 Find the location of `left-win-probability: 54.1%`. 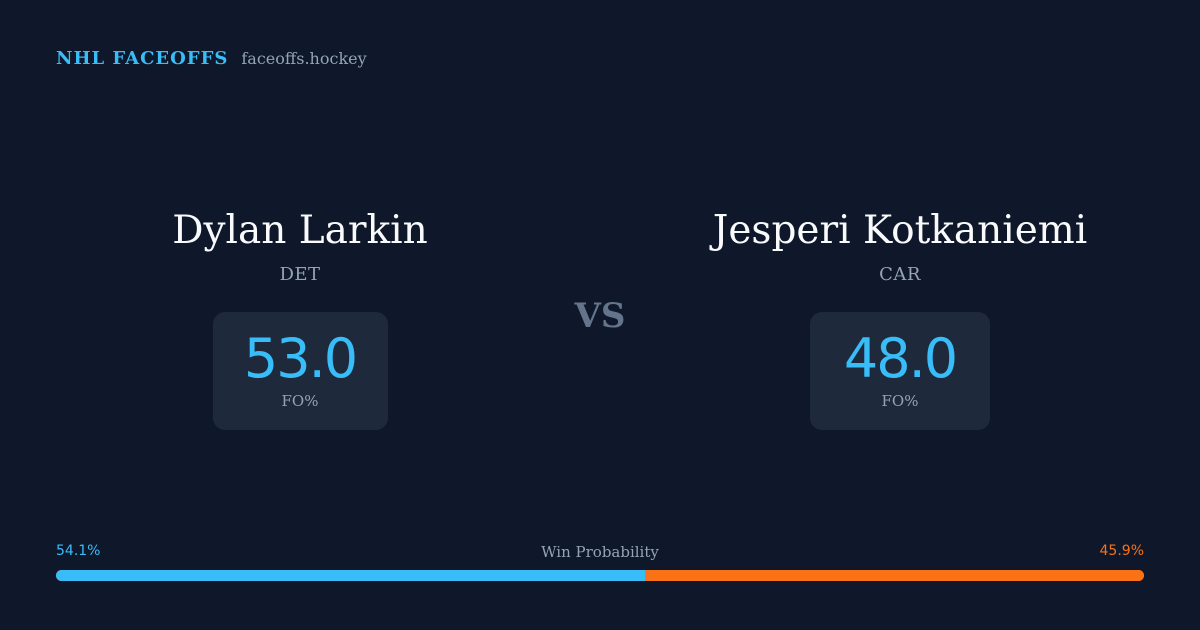

left-win-probability: 54.1% is located at coordinates (78, 551).